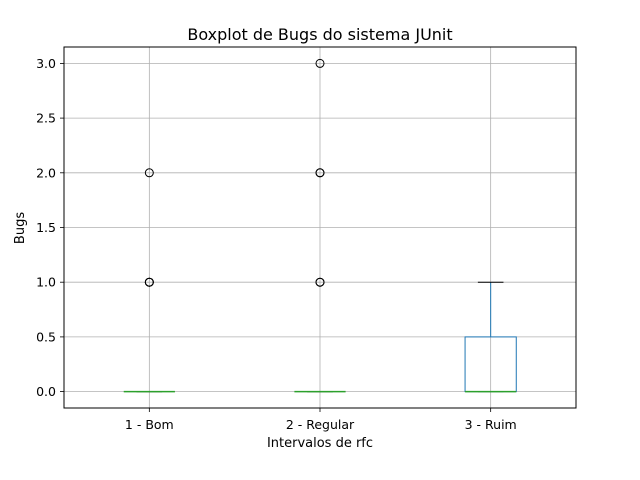 Image resolution: width=640 pixels, height=480 pixels. What do you see at coordinates (46, 63) in the screenshot?
I see `y-tick-label: 3.0` at bounding box center [46, 63].